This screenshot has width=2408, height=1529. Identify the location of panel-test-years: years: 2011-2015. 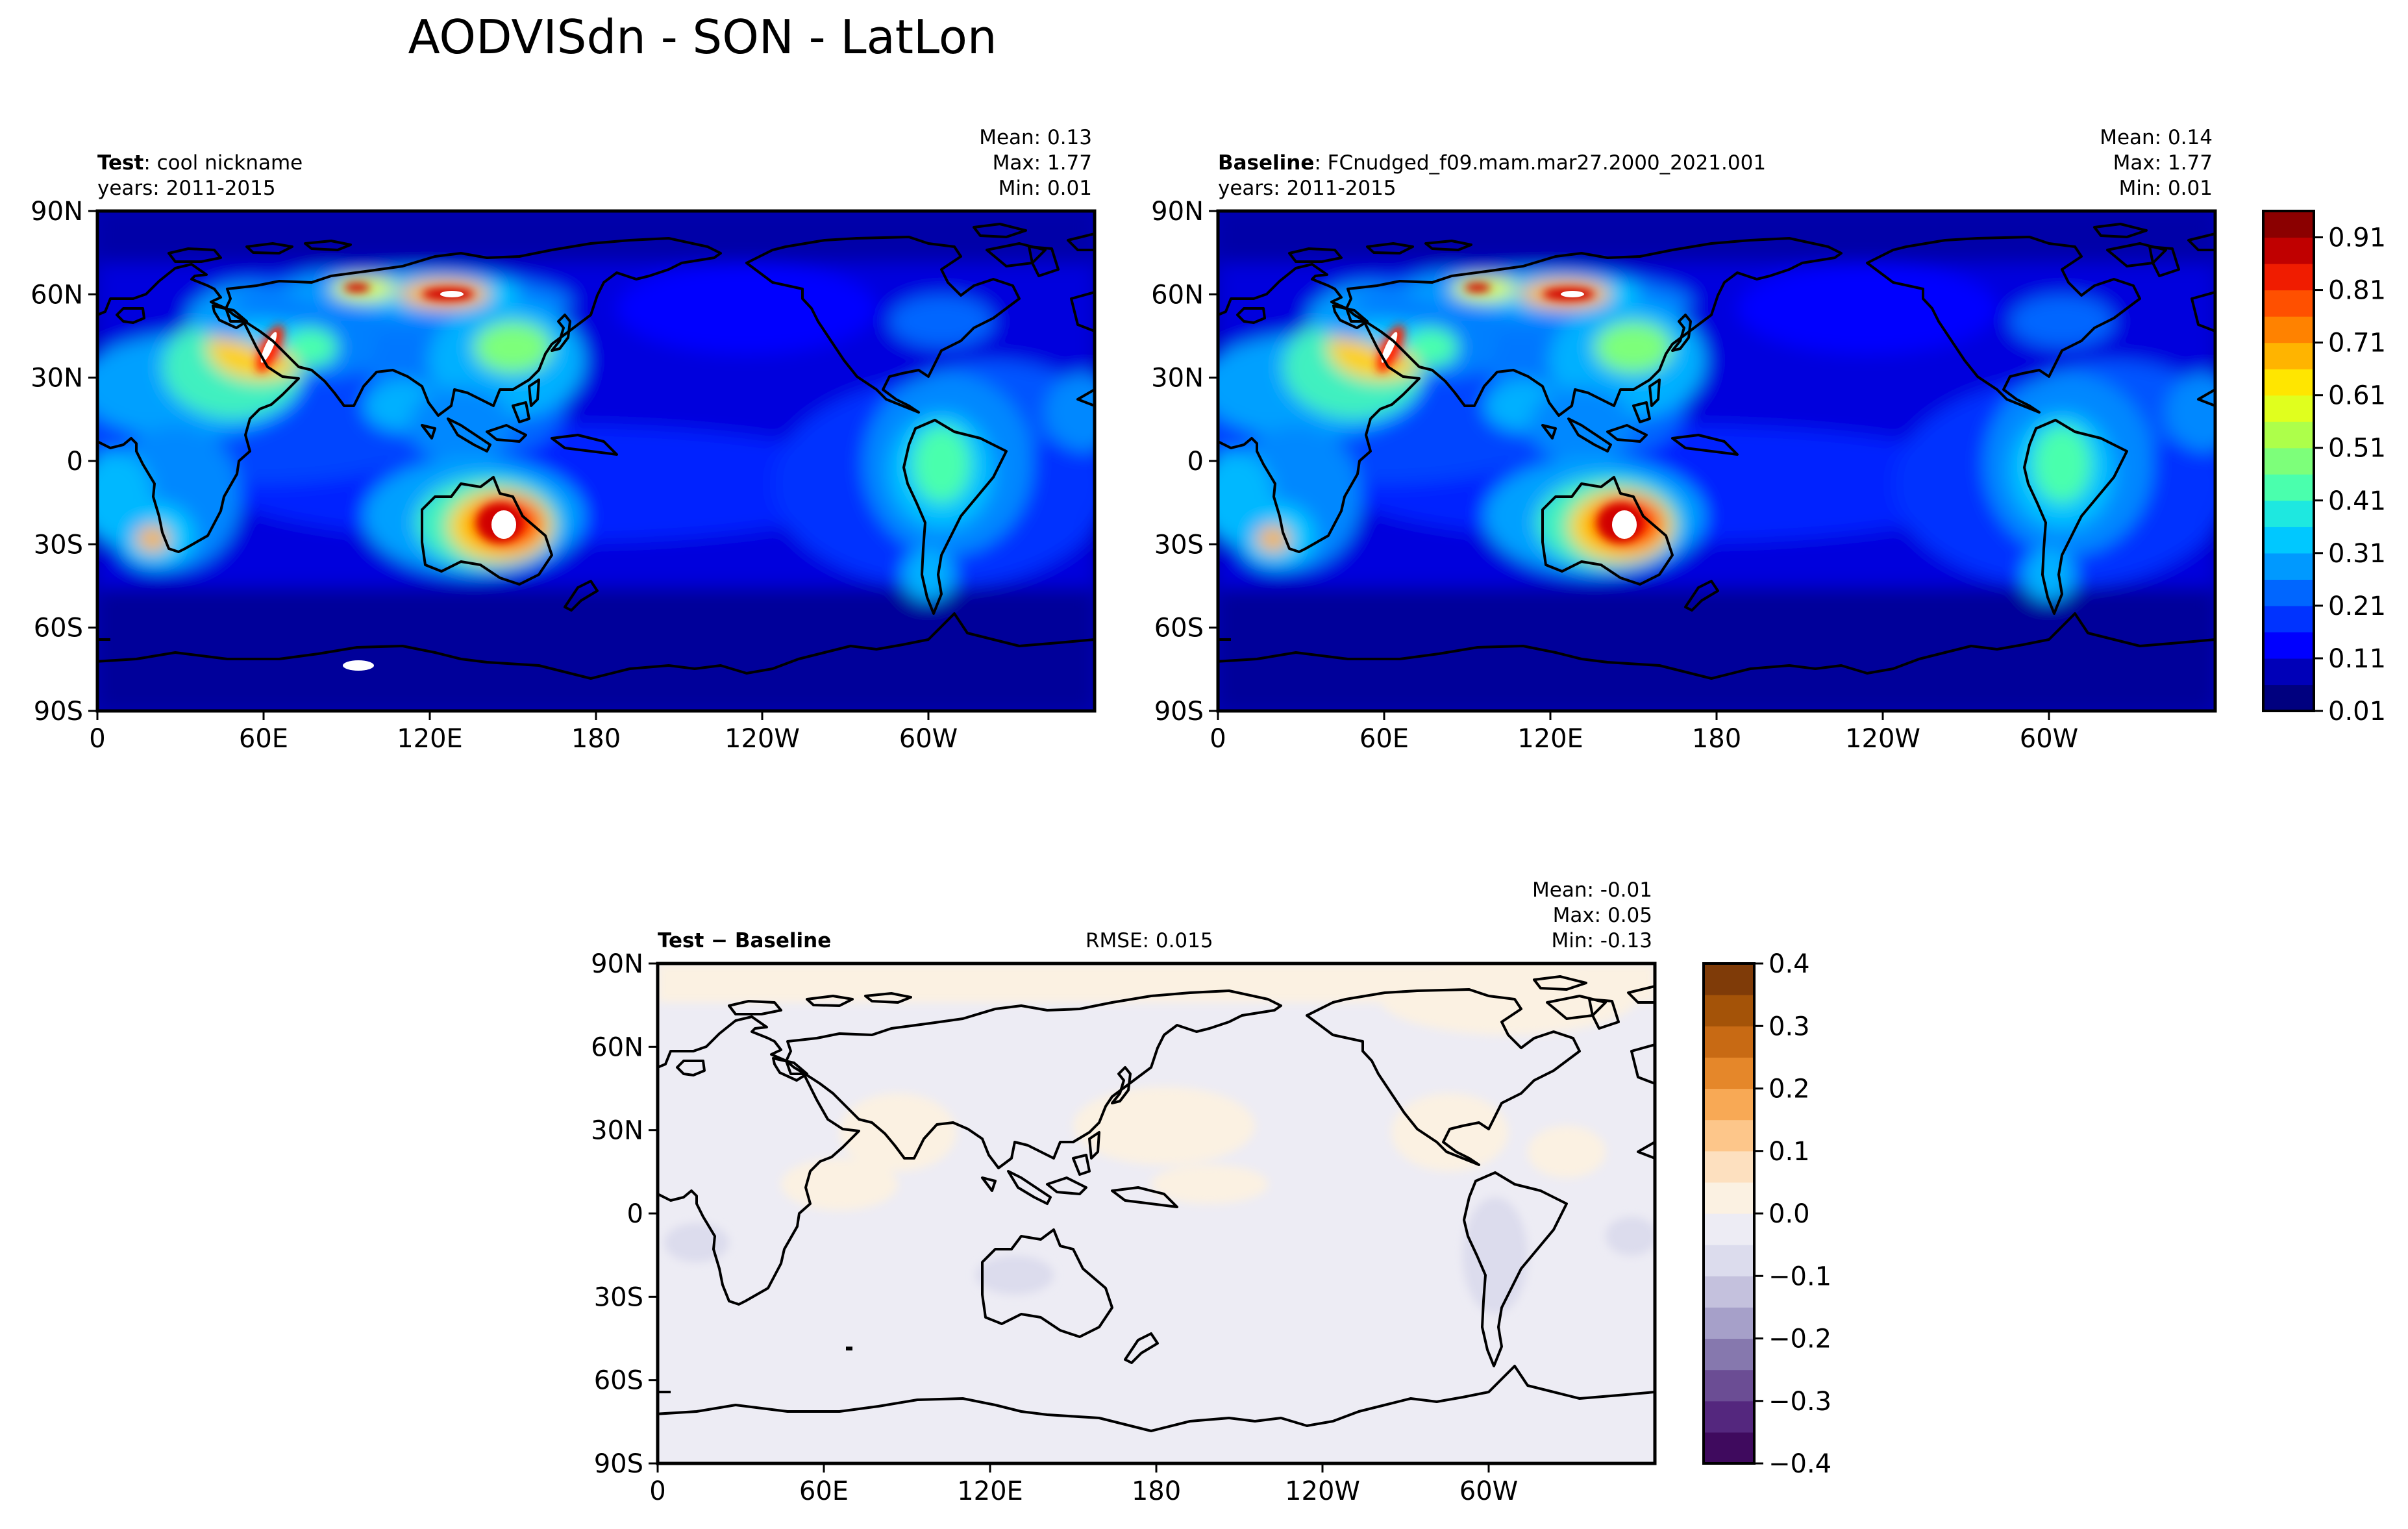
(186, 188).